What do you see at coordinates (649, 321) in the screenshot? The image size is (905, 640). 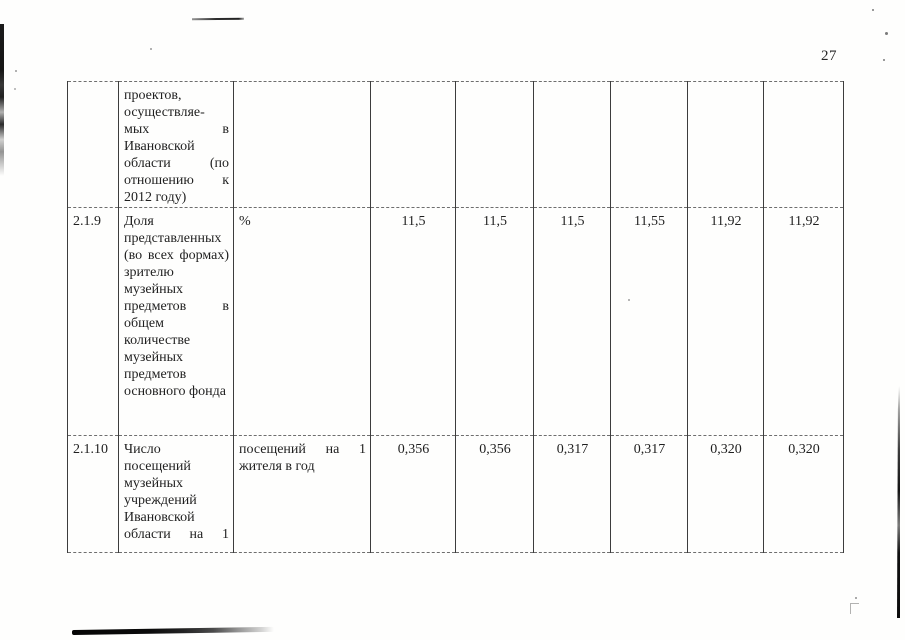 I see `cell-value: 11,55` at bounding box center [649, 321].